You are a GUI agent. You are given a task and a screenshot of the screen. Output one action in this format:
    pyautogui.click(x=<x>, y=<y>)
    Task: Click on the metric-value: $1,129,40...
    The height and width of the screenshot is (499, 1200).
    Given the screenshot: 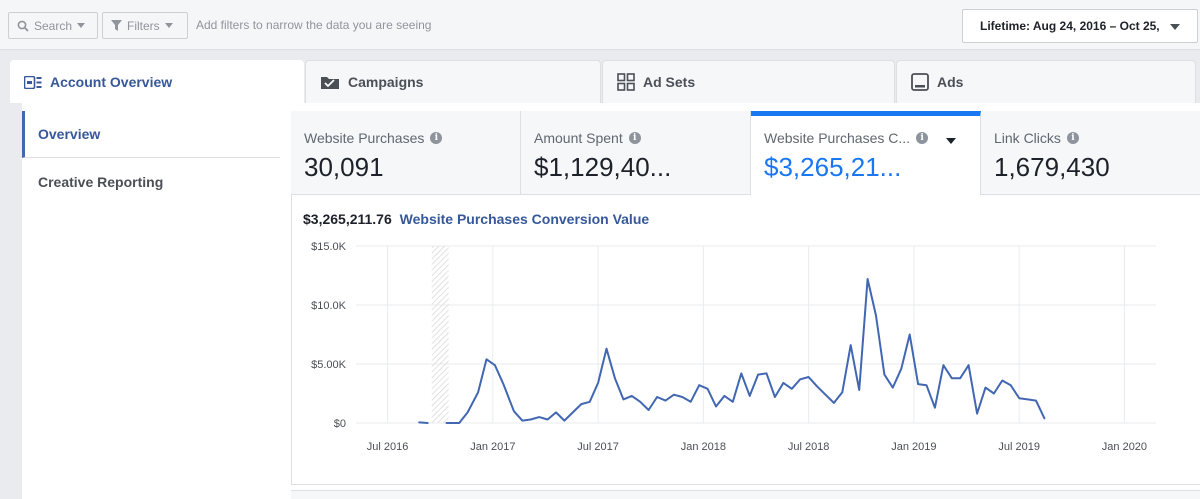 What is the action you would take?
    pyautogui.click(x=603, y=167)
    